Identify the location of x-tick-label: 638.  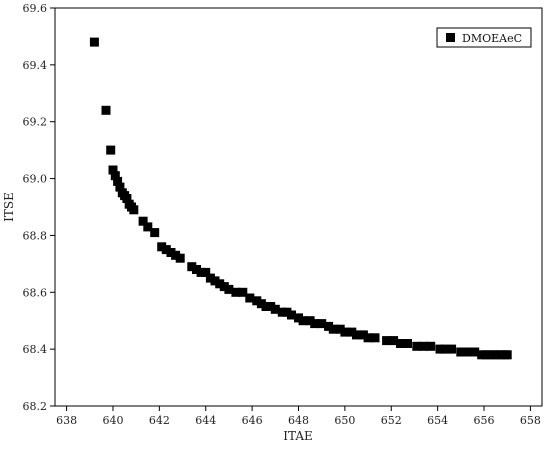
(66, 420).